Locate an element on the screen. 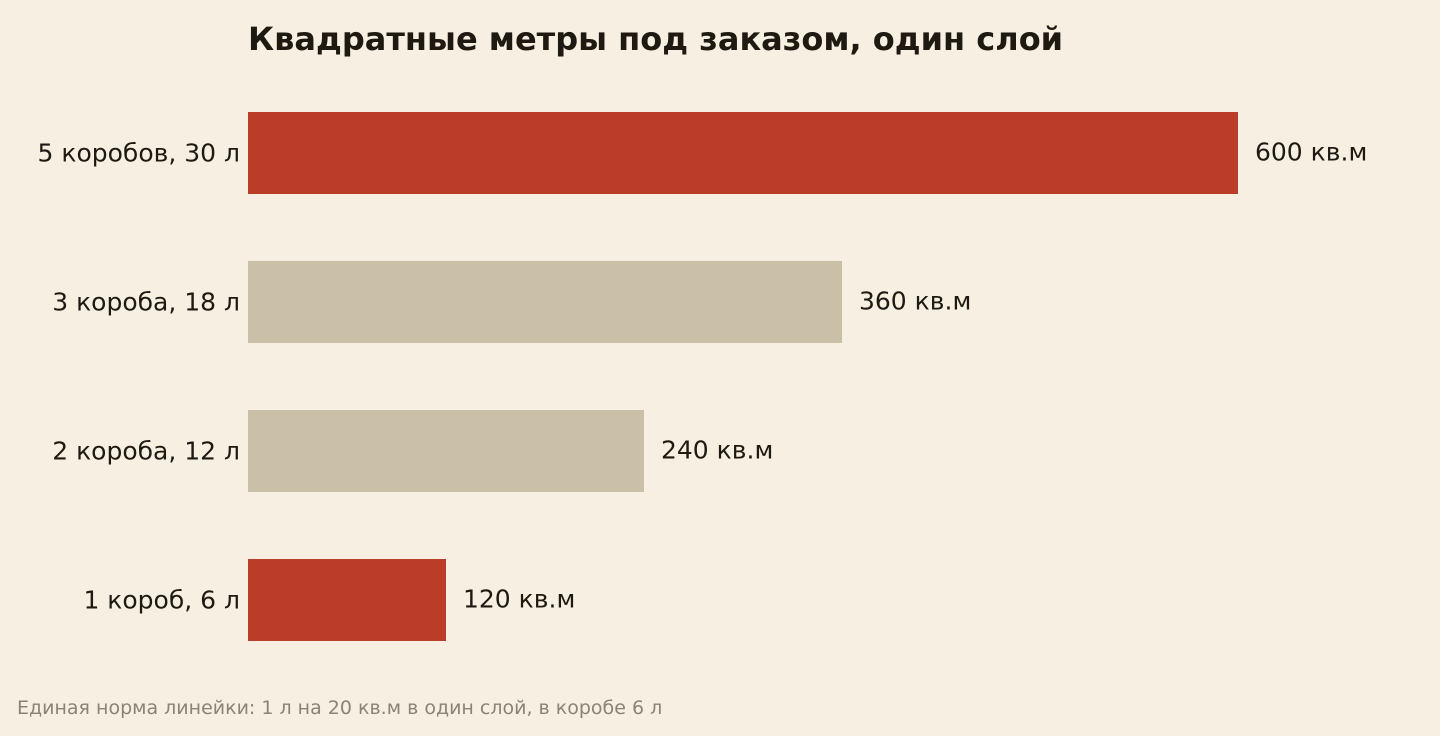 The width and height of the screenshot is (1440, 736). category-label: 1 короб, 6 л is located at coordinates (161, 600).